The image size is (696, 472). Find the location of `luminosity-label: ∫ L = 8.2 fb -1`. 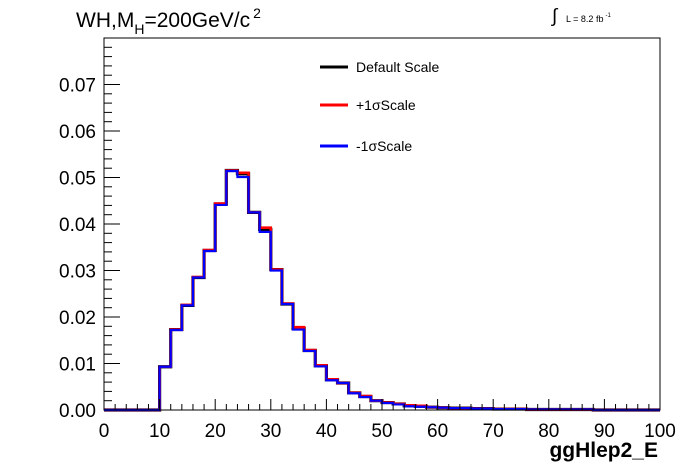

luminosity-label: ∫ L = 8.2 fb -1 is located at coordinates (581, 16).